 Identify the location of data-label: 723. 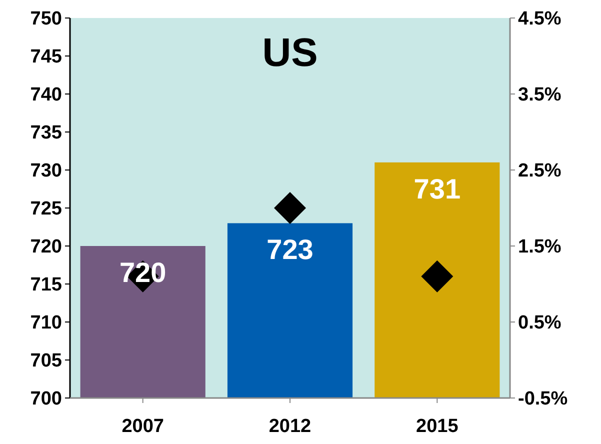
(290, 250).